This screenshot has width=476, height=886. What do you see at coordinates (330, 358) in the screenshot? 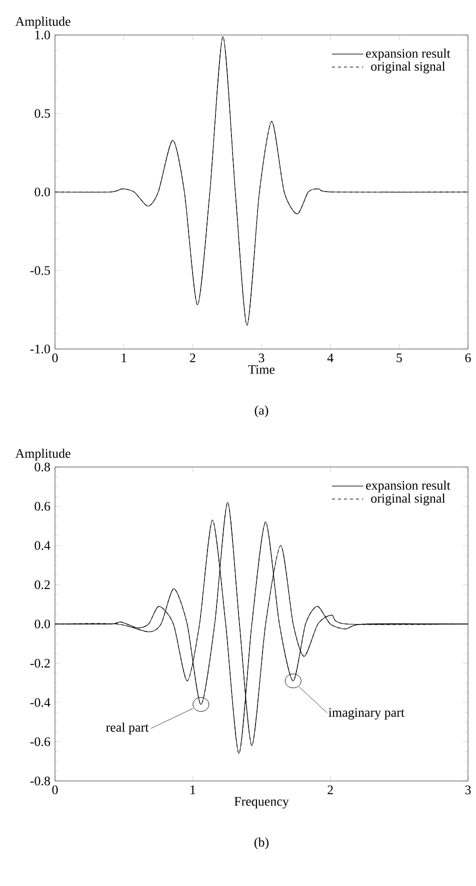
I see `x-tick-label: 4` at bounding box center [330, 358].